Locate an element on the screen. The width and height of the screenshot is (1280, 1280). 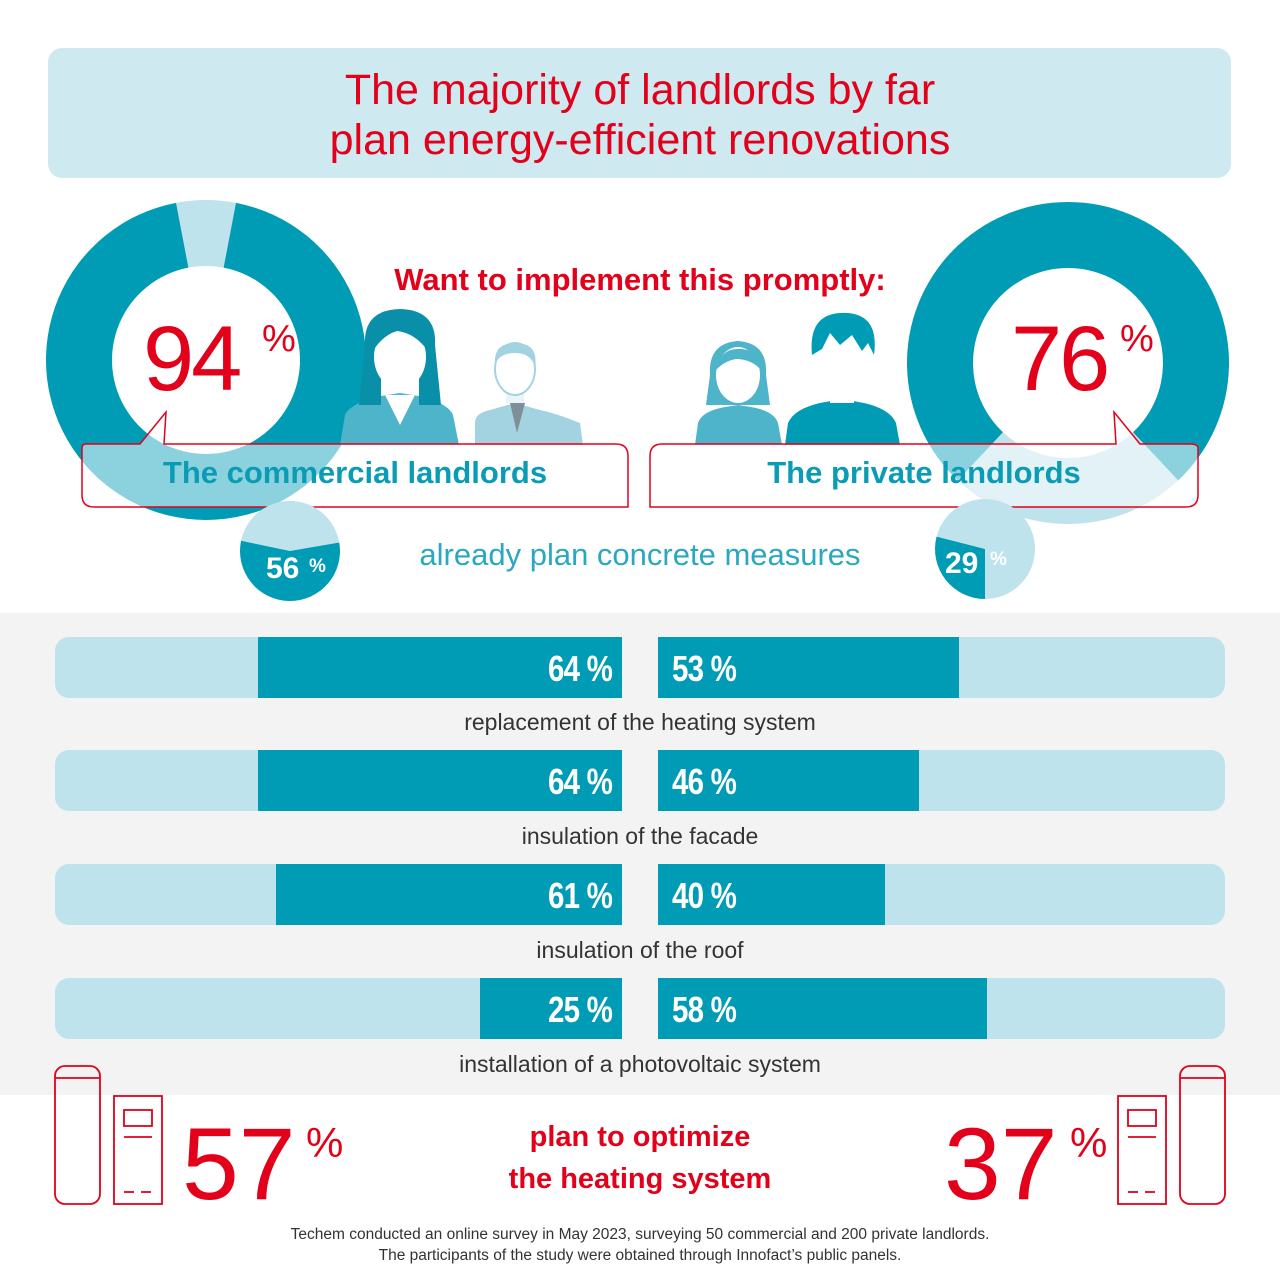
commercial-pie-share is located at coordinates (289, 570).